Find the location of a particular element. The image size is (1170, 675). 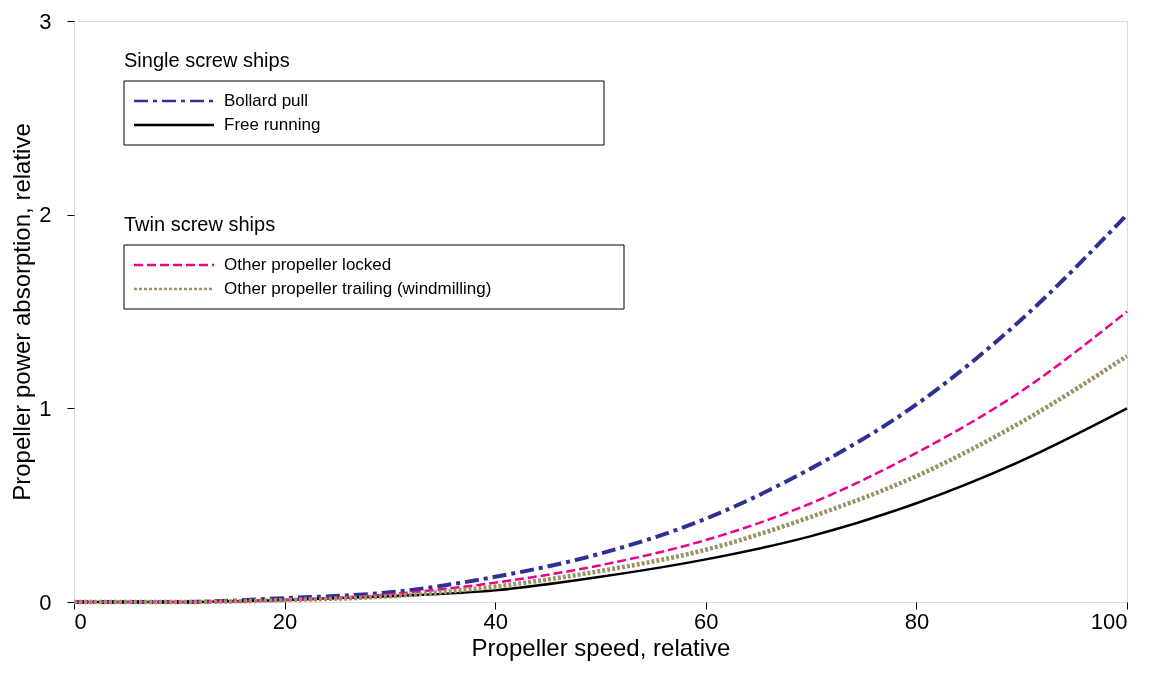

y-tick-label: 0 is located at coordinates (45, 602).